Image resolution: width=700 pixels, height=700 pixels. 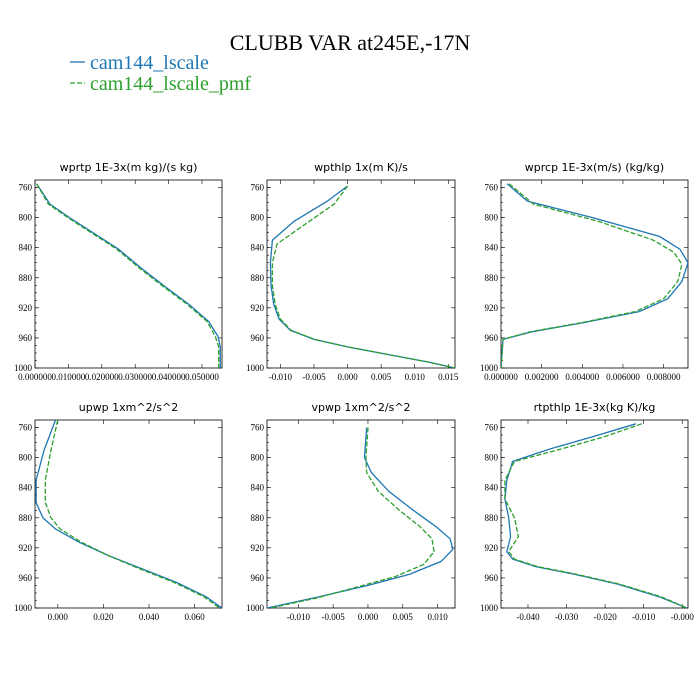 I want to click on legend-label-lscale: cam144_lscale, so click(x=149, y=63).